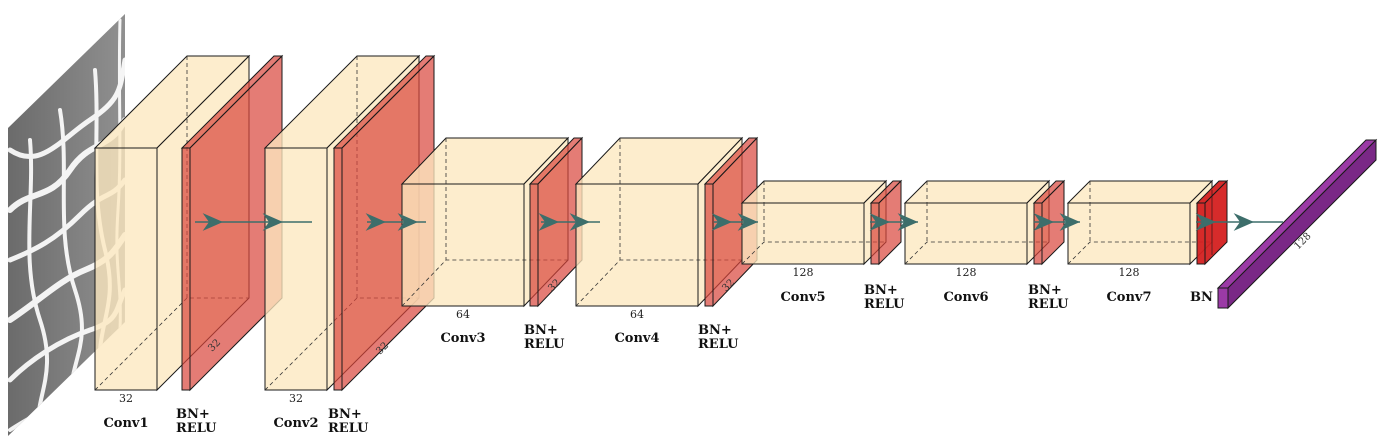  I want to click on bn6-block, so click(1049, 222).